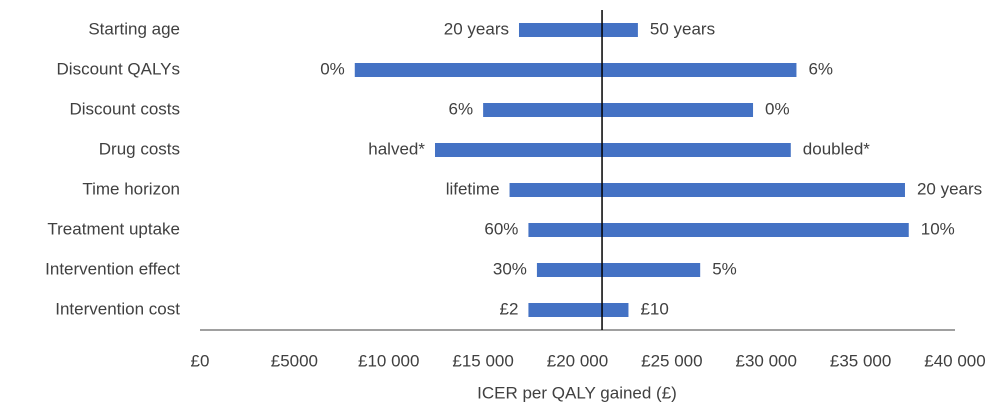 The height and width of the screenshot is (407, 997). I want to click on category-label: Treatment uptake, so click(113, 228).